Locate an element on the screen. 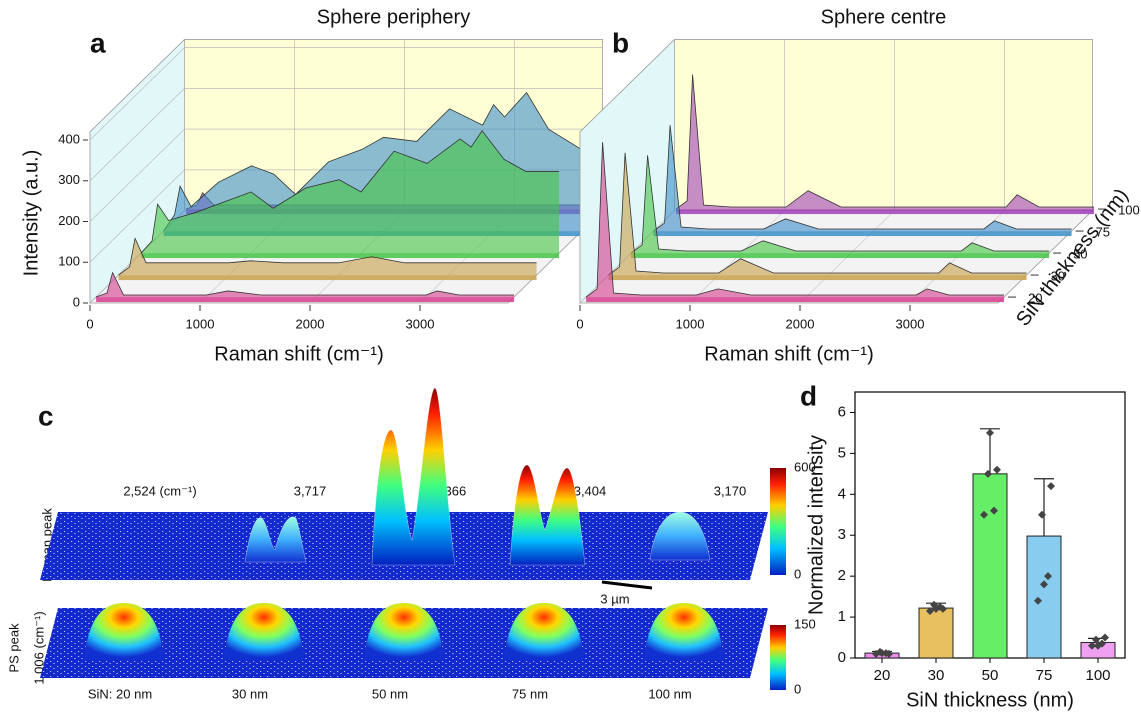 This screenshot has width=1141, height=715. z-tick-label: 20 is located at coordinates (1035, 297).